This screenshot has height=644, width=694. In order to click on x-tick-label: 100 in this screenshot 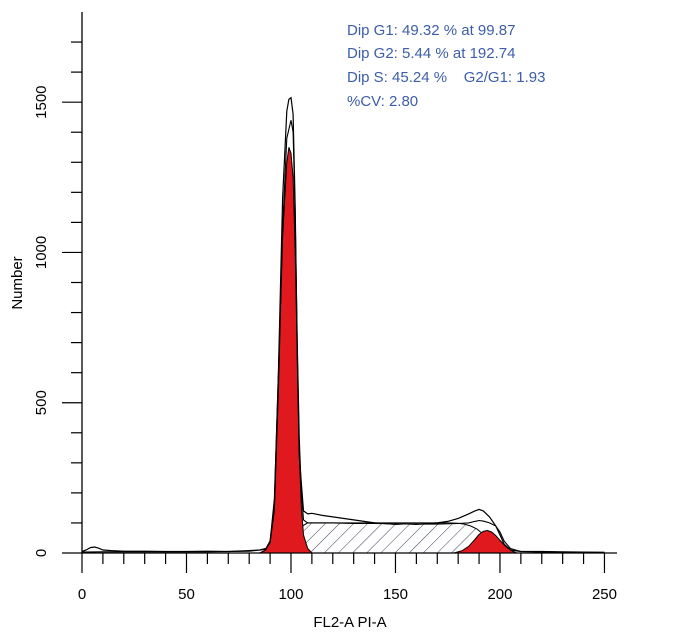, I will do `click(290, 594)`.